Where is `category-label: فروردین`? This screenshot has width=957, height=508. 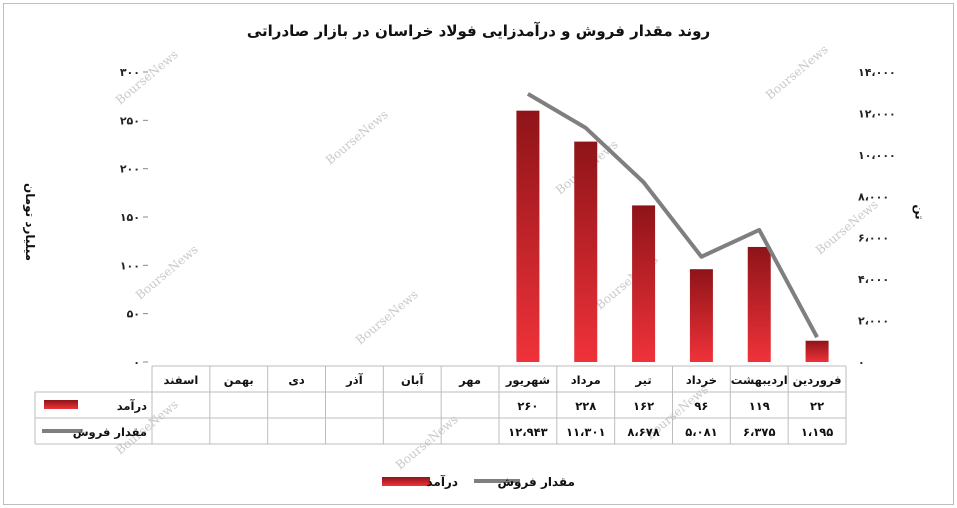 category-label: فروردین is located at coordinates (817, 380).